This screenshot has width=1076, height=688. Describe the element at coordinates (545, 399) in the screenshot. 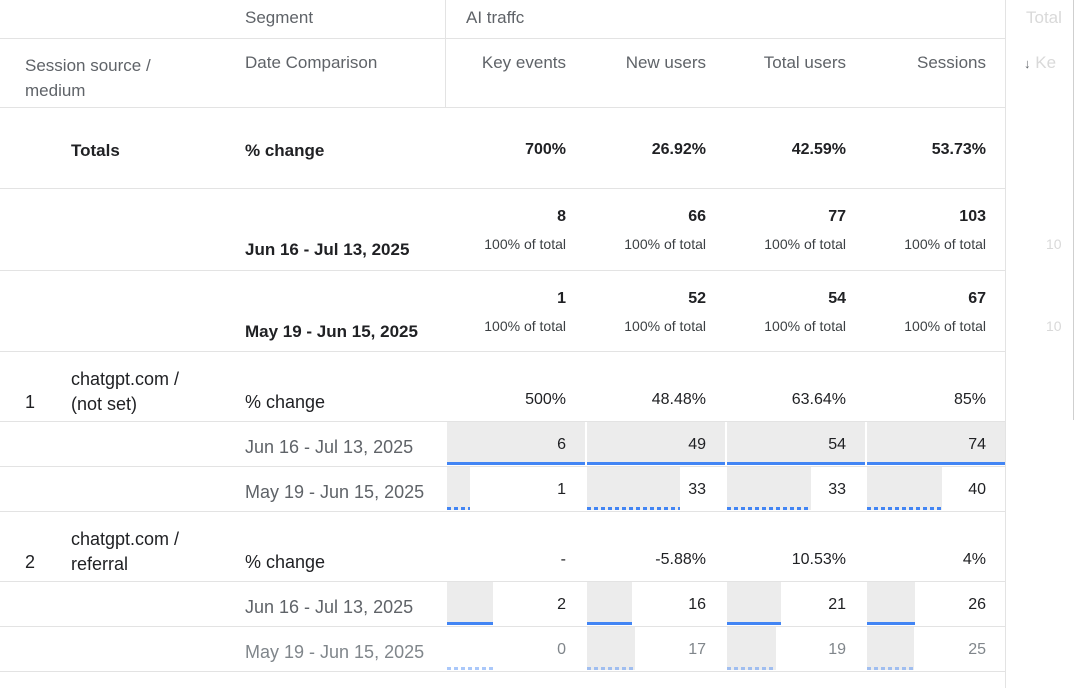

I see `row1-change-key-events: 500%` at that location.